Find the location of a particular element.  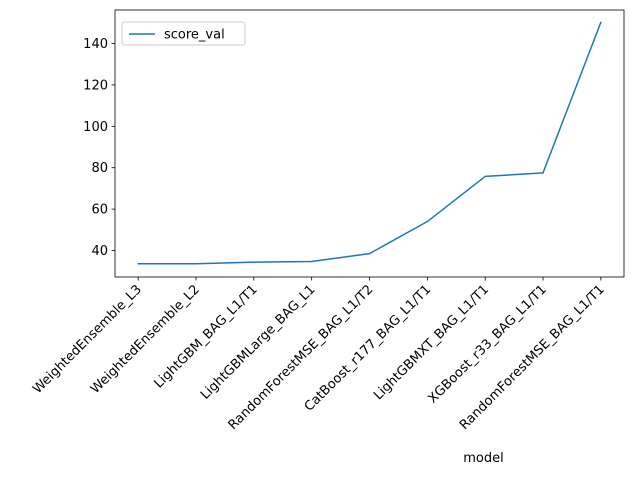

x-axis-label: model is located at coordinates (483, 458).